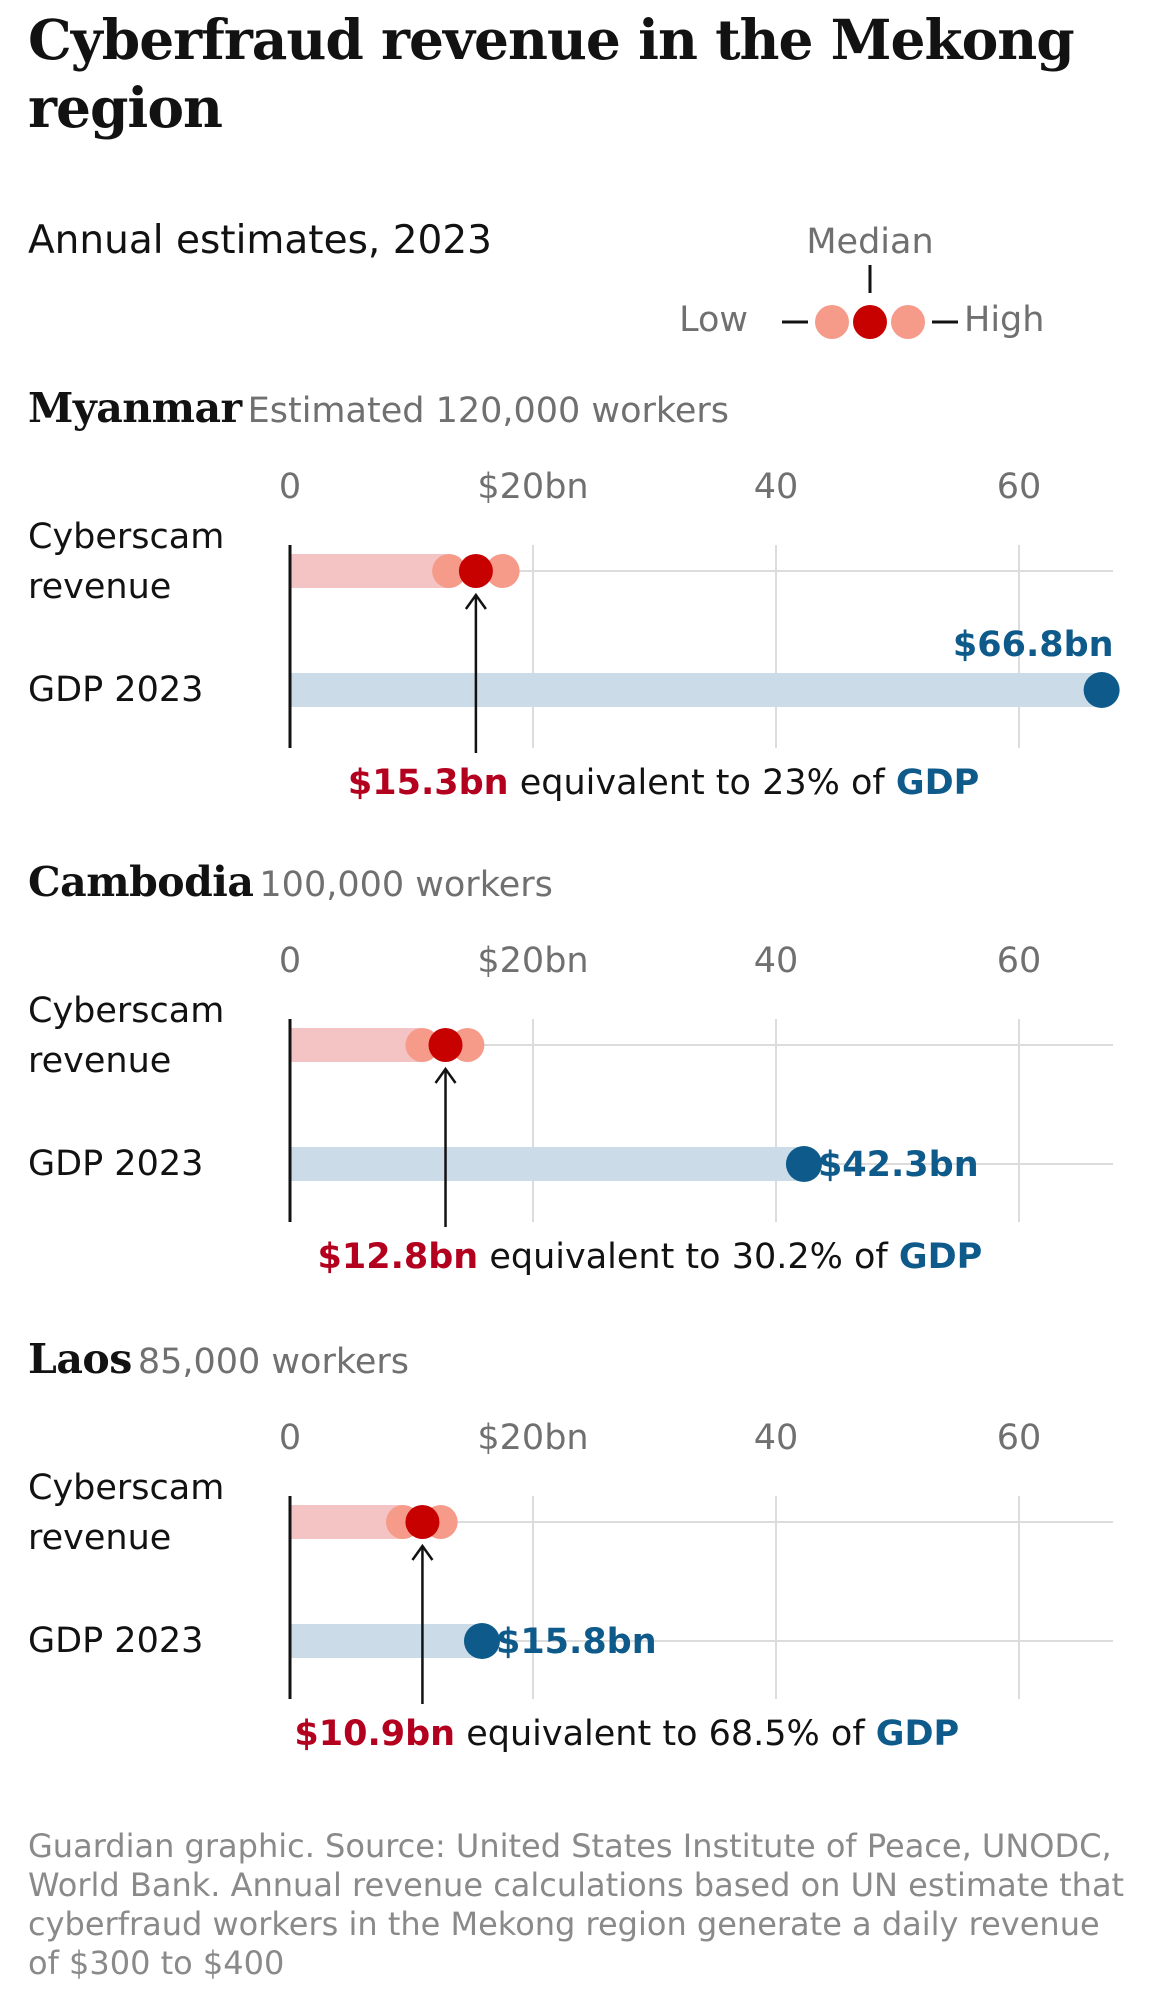 The width and height of the screenshot is (1150, 2000). I want to click on panel-header: Laos 85,000 workers, so click(218, 1360).